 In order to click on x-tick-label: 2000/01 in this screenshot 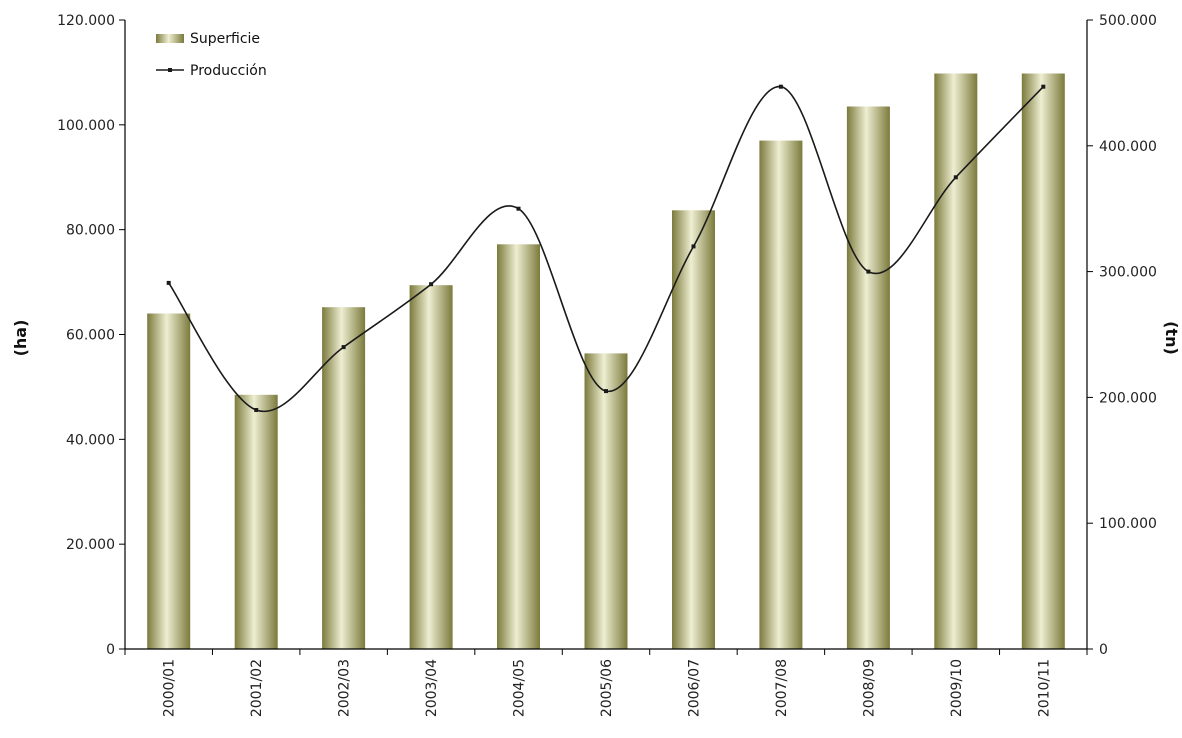, I will do `click(170, 688)`.